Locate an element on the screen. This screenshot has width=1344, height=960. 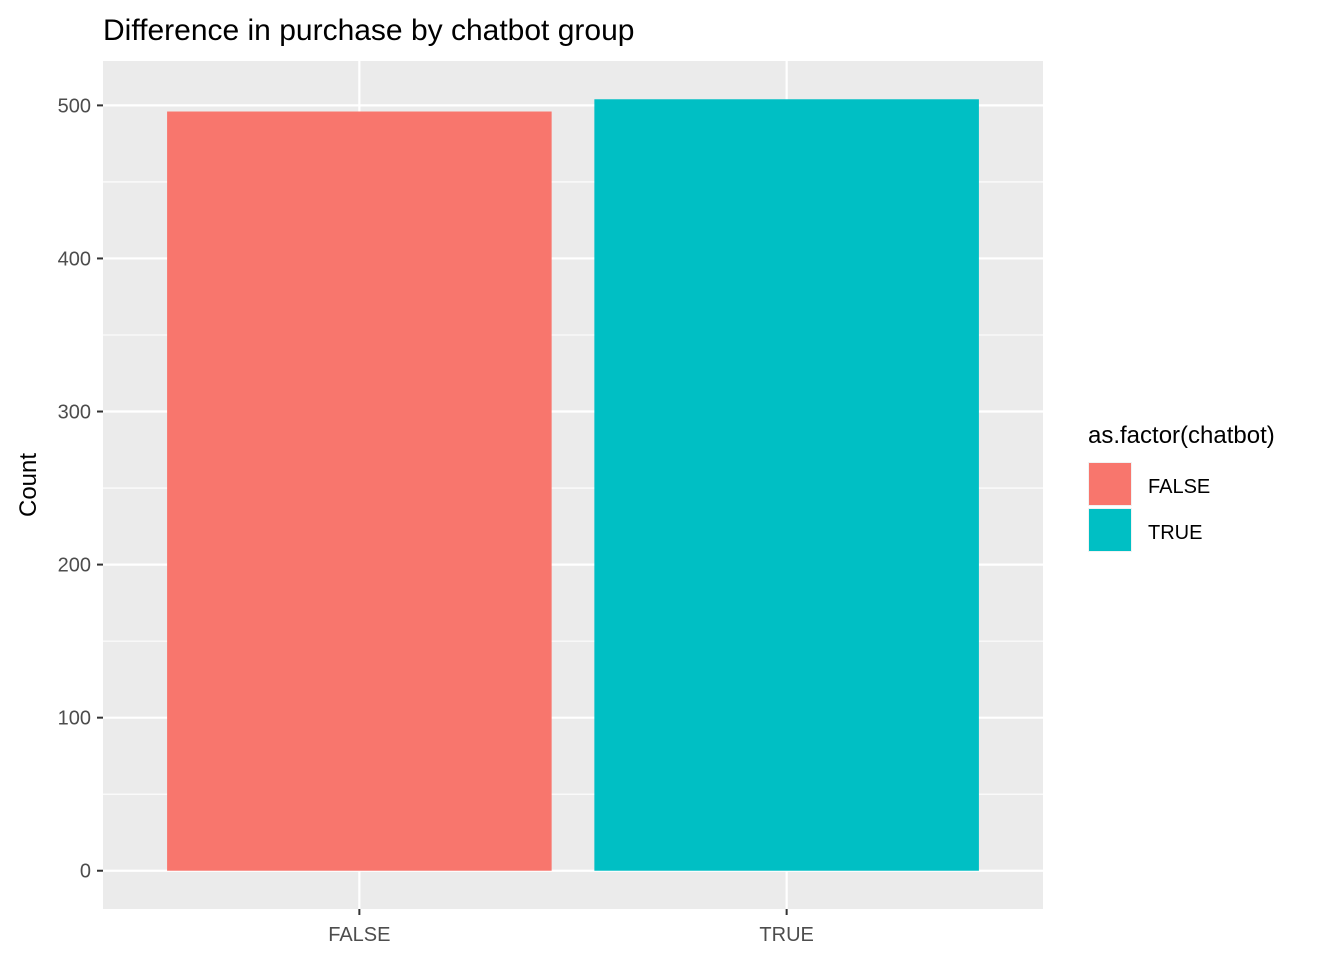
legend: as.factor(chatbot) FALSE TRUE is located at coordinates (1181, 487).